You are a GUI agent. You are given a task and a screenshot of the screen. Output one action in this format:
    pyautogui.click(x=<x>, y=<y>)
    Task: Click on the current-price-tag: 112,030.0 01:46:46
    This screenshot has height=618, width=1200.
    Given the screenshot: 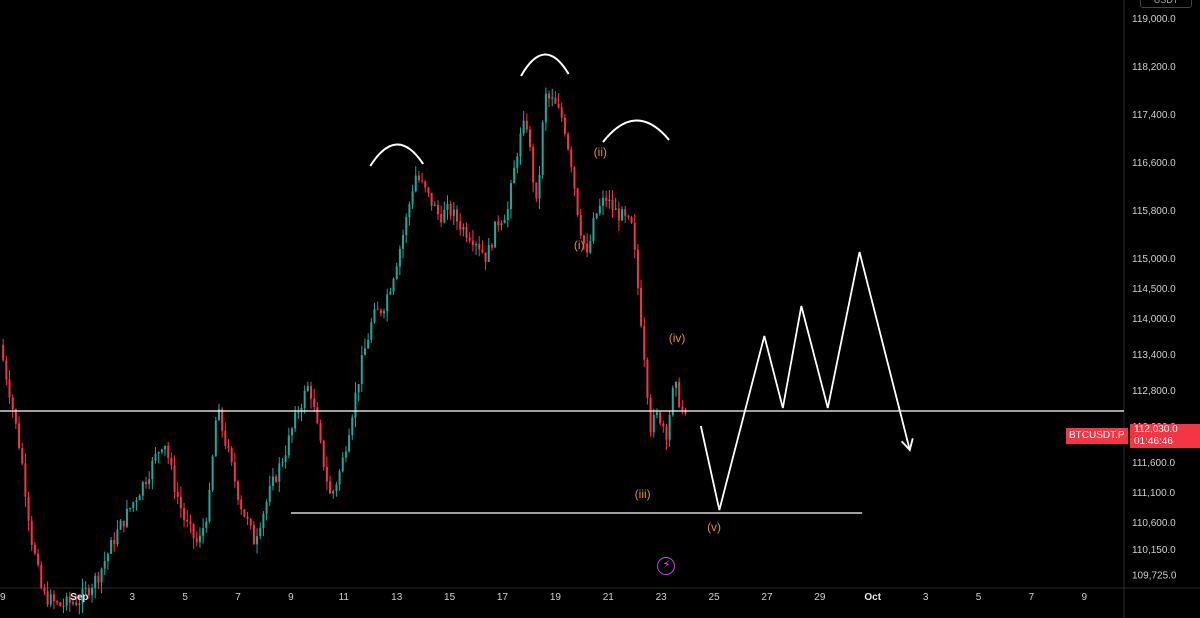 What is the action you would take?
    pyautogui.click(x=1165, y=436)
    